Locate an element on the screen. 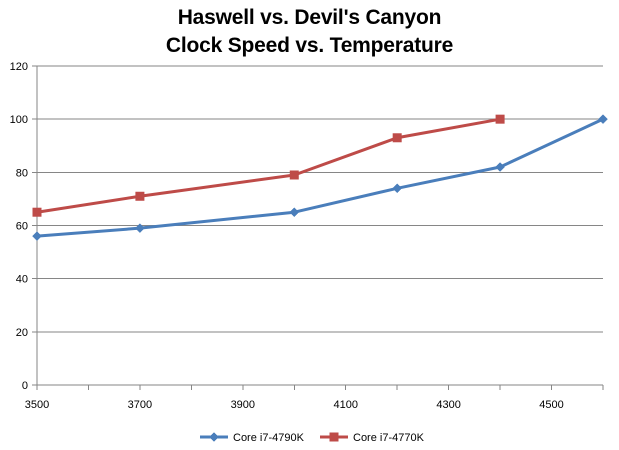 This screenshot has width=619, height=450. legend-label-1: Core i7-4790K is located at coordinates (269, 438).